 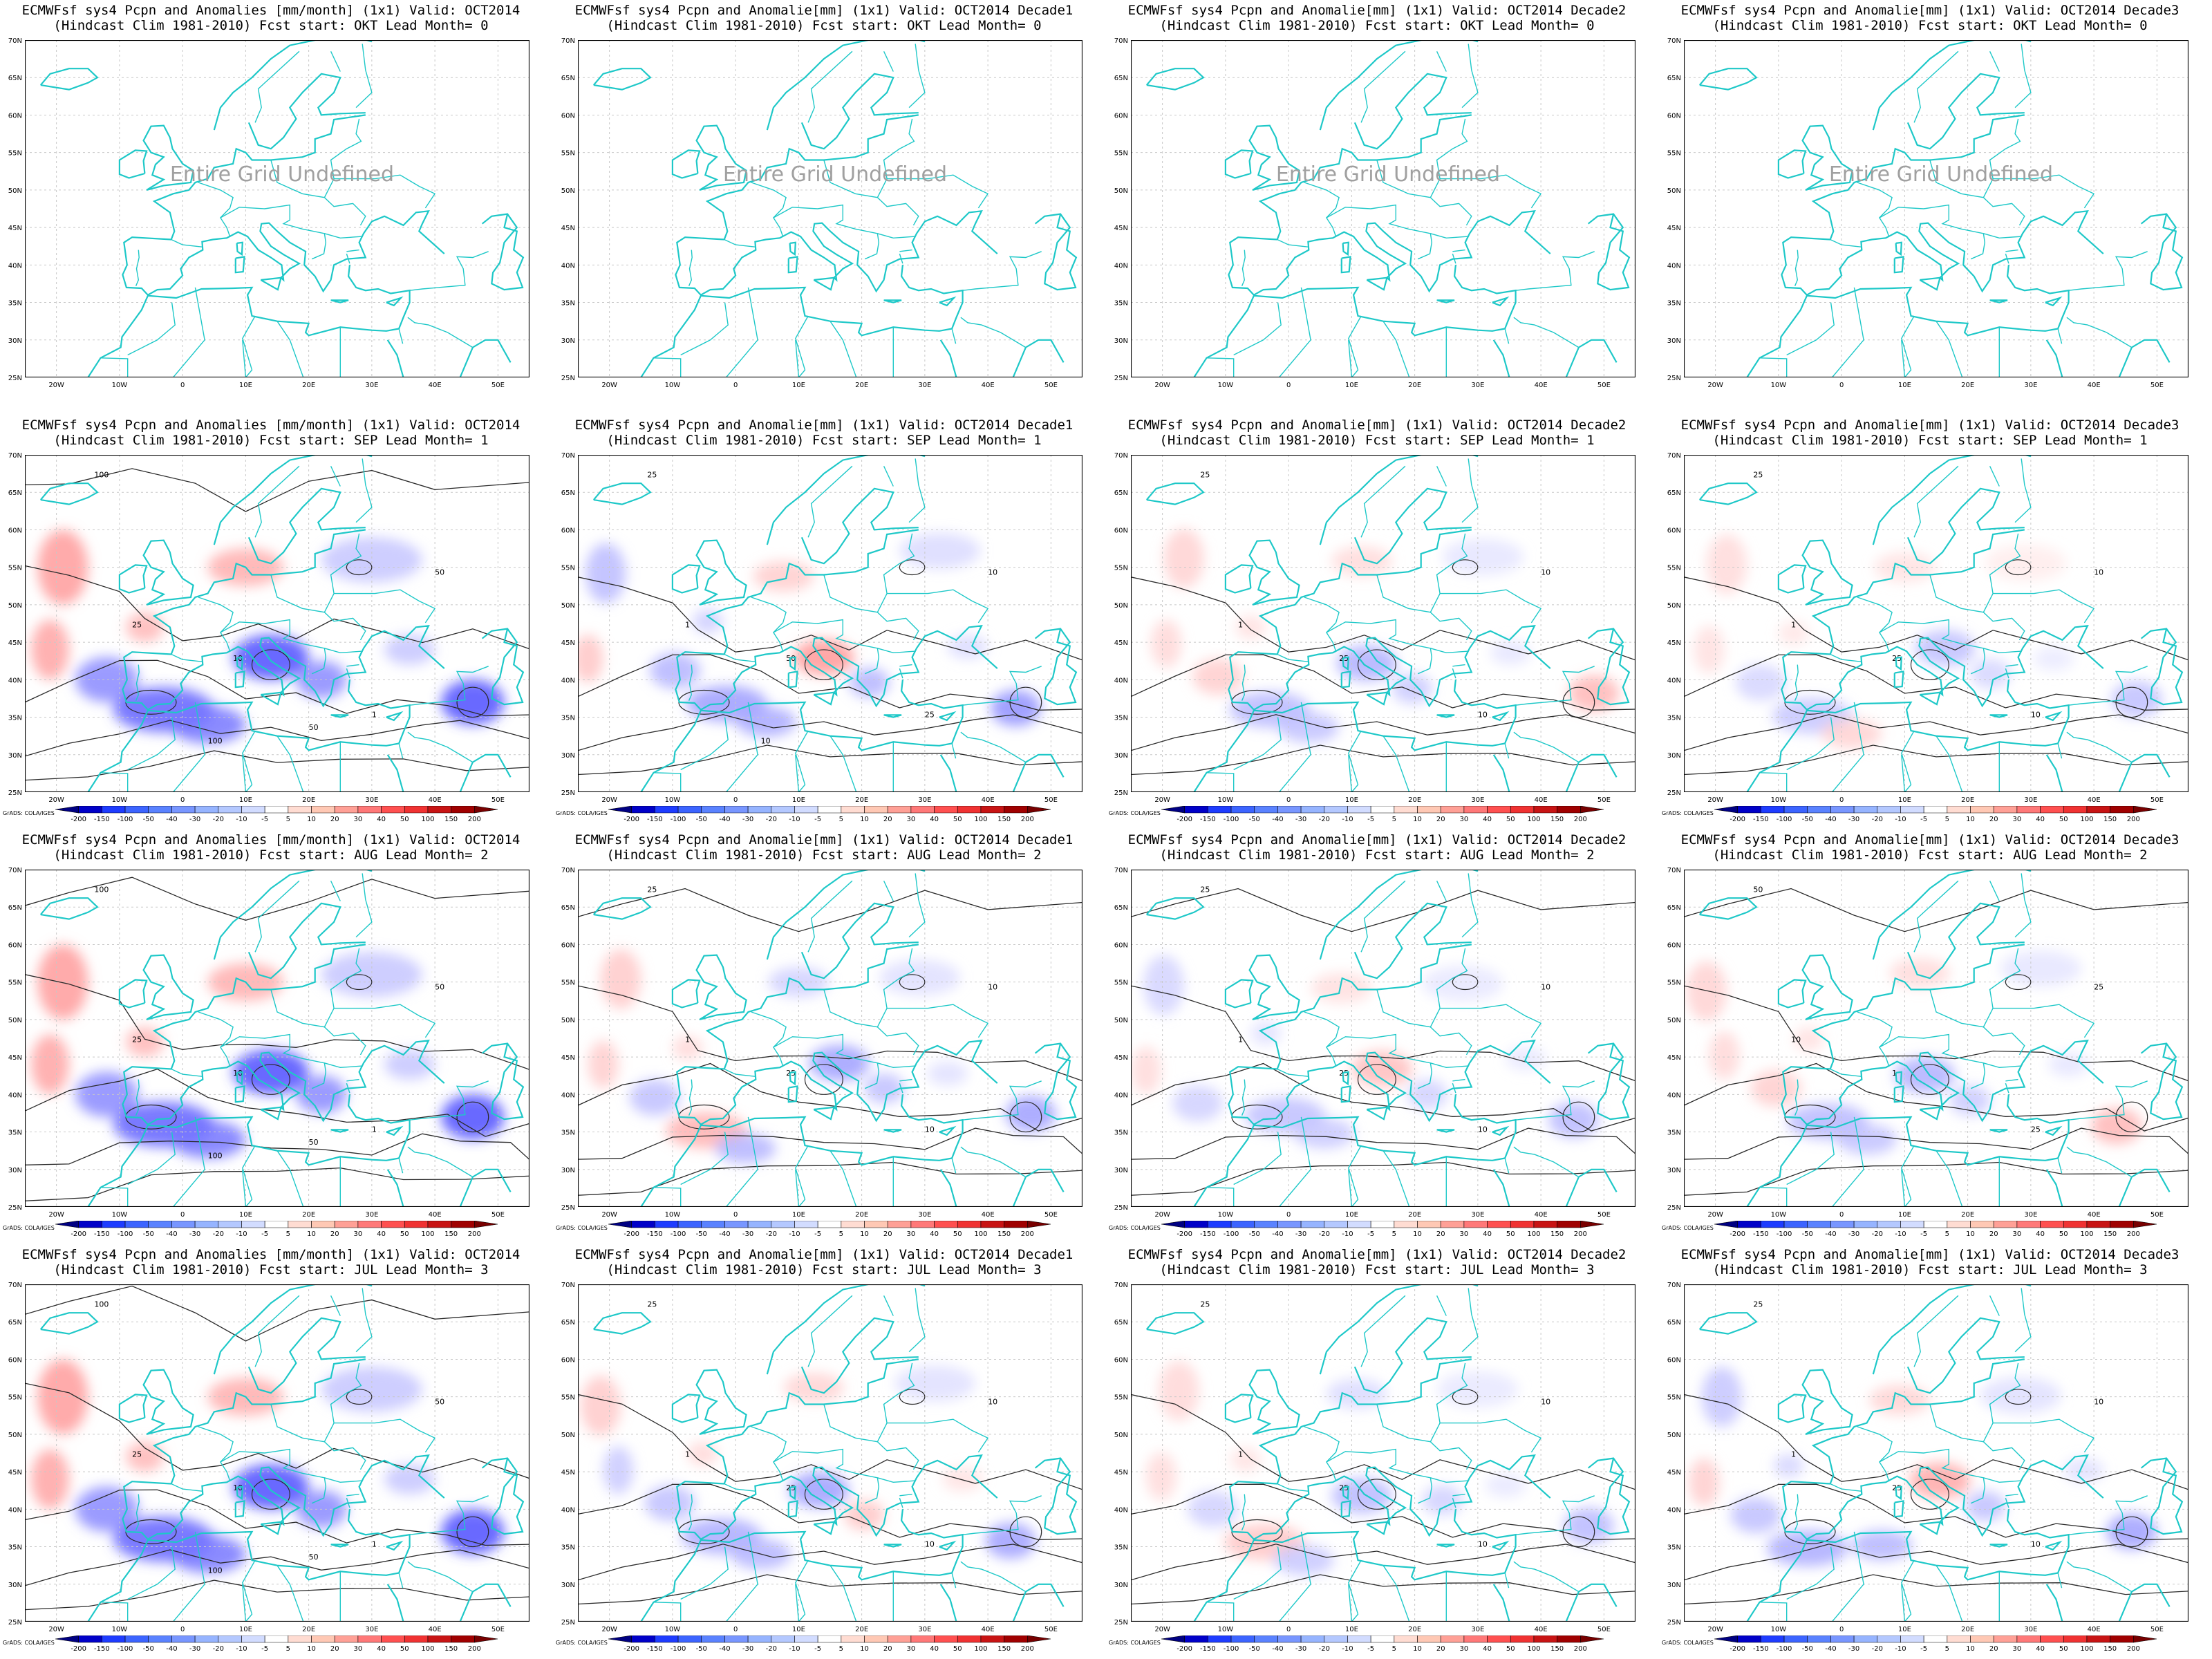 What do you see at coordinates (15, 1133) in the screenshot?
I see `latitude-label: 35N` at bounding box center [15, 1133].